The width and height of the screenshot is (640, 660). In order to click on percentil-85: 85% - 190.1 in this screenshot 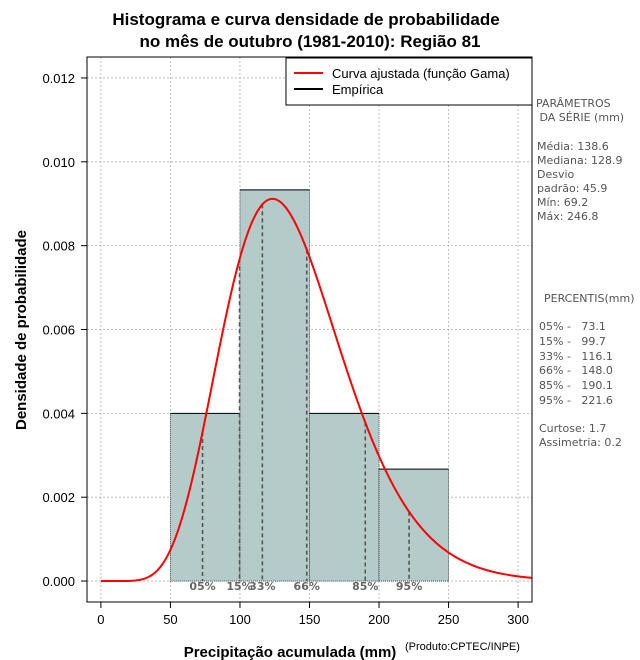, I will do `click(576, 385)`.